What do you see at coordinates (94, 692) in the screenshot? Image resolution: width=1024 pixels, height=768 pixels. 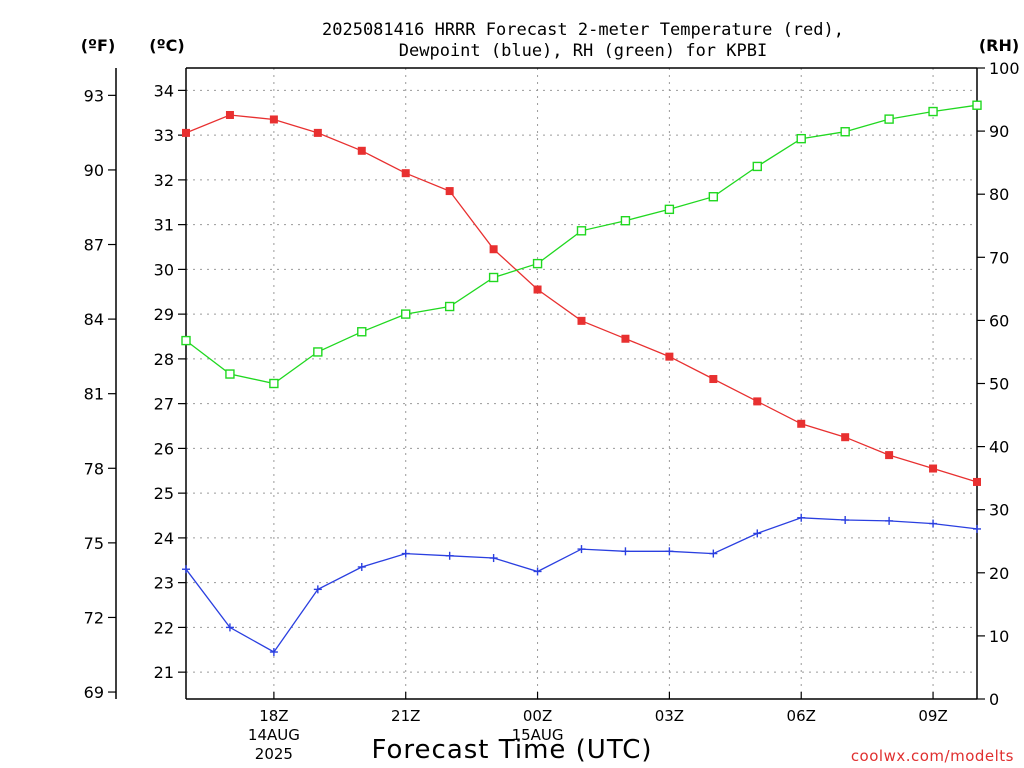 I see `fahrenheit-tick-label: 69` at bounding box center [94, 692].